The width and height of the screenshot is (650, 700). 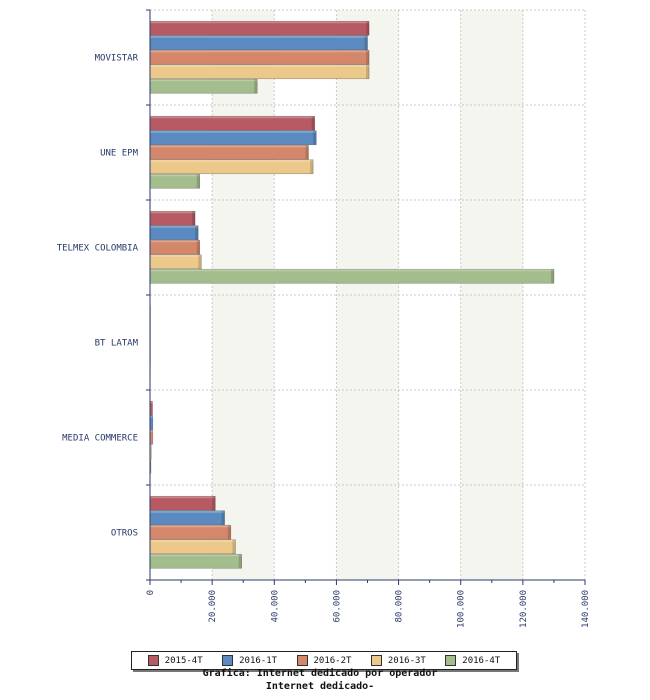 What do you see at coordinates (275, 606) in the screenshot?
I see `x-tick-label: 40.000` at bounding box center [275, 606].